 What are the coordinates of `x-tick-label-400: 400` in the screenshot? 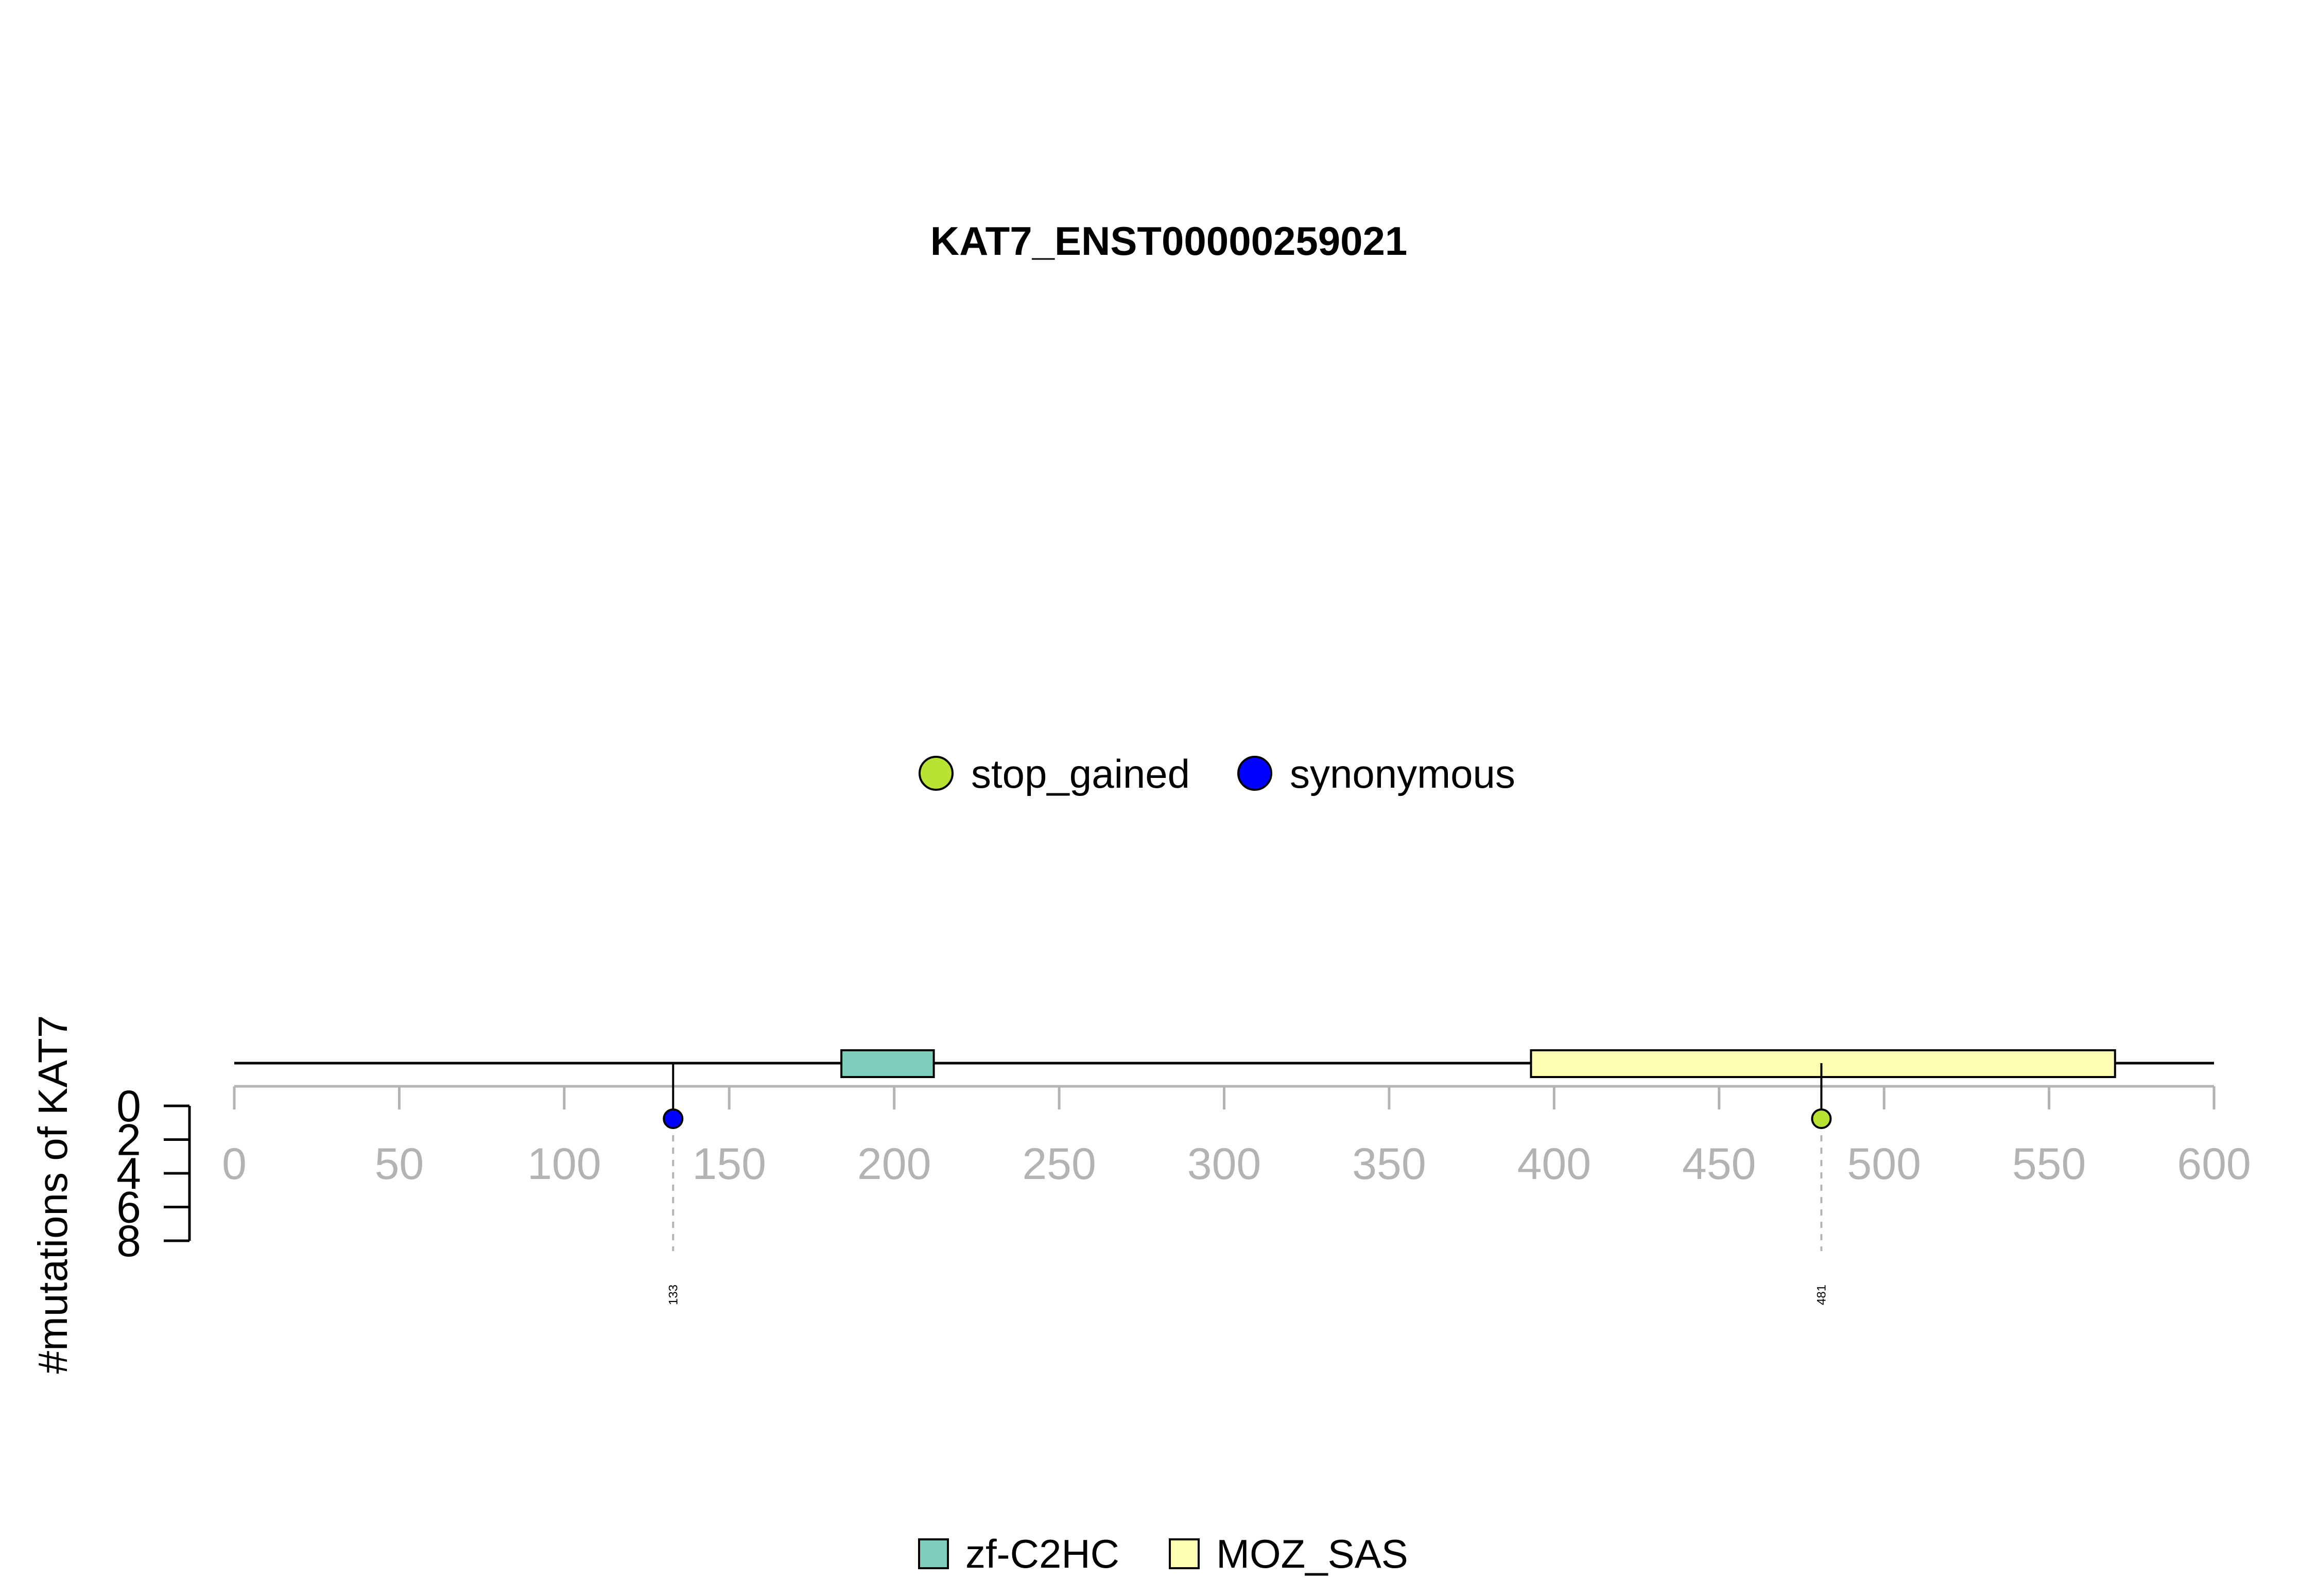 It's located at (1554, 1164).